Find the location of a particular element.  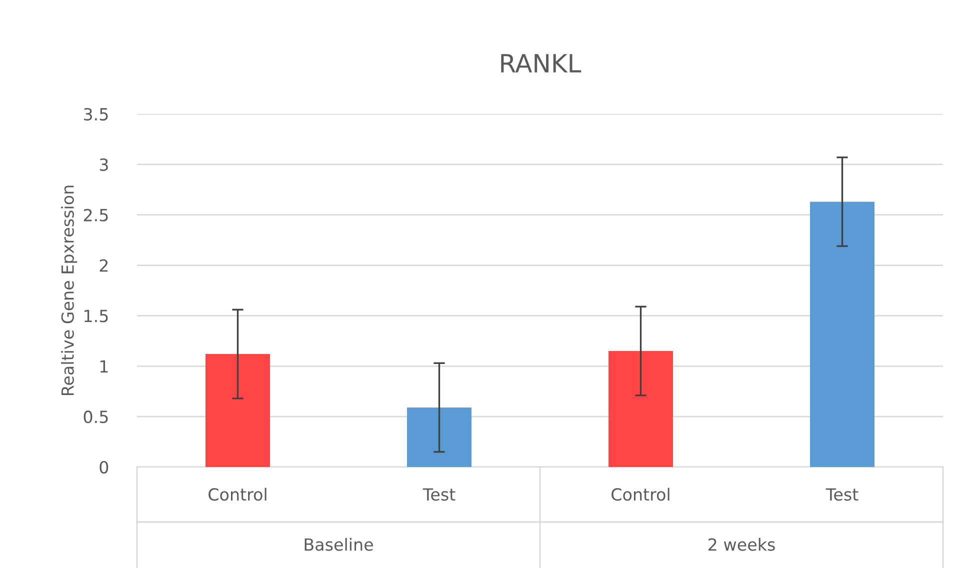

y-tick-label: 3.5 is located at coordinates (96, 114).